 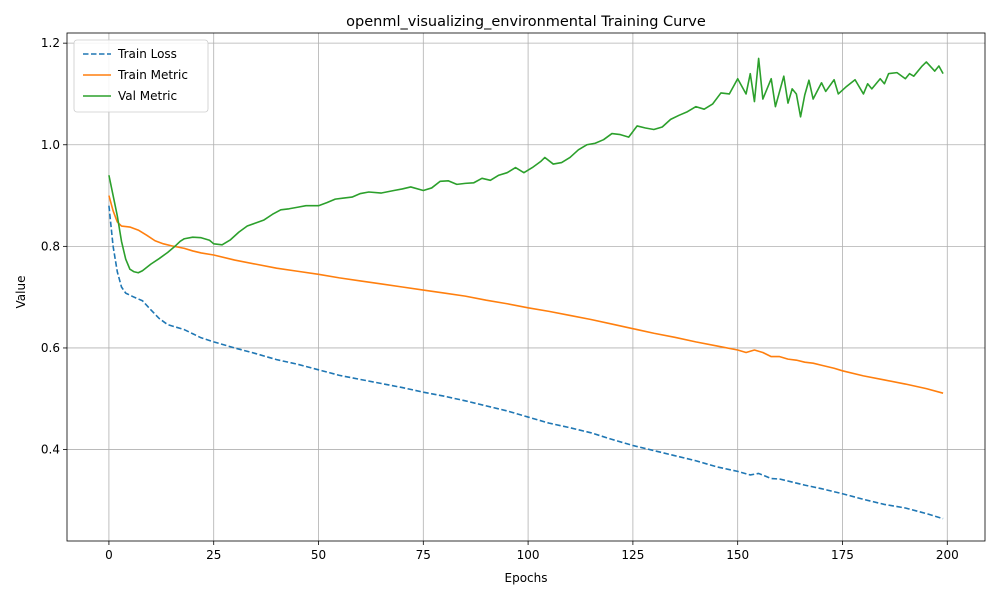 What do you see at coordinates (50, 348) in the screenshot?
I see `y-tick-label: 0.6` at bounding box center [50, 348].